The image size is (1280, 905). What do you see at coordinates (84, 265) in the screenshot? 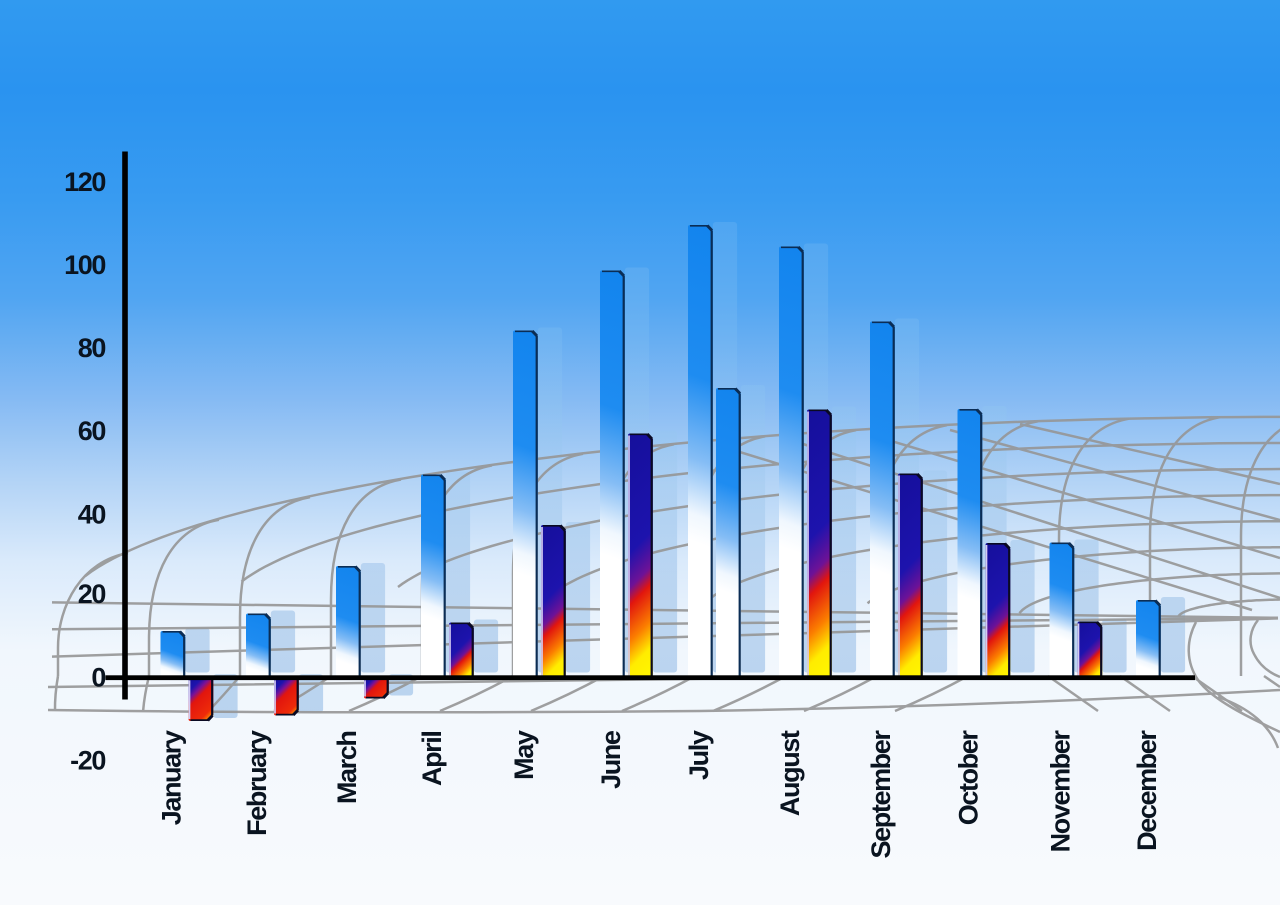
I see `svg-text: 100` at bounding box center [84, 265].